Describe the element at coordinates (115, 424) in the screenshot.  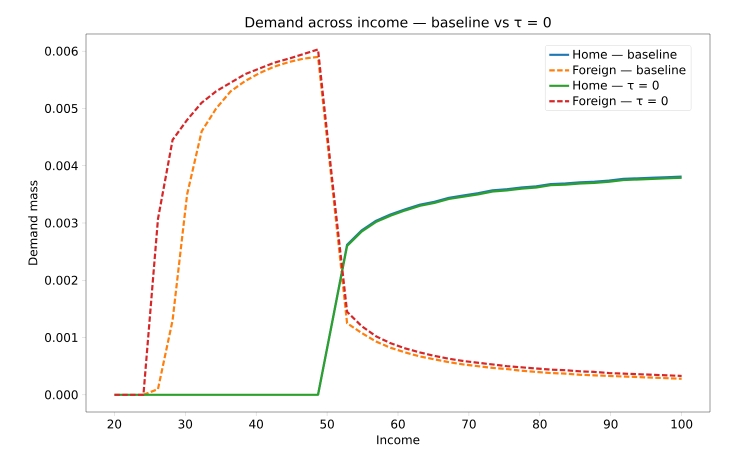
I see `x-tick-label: 20` at that location.